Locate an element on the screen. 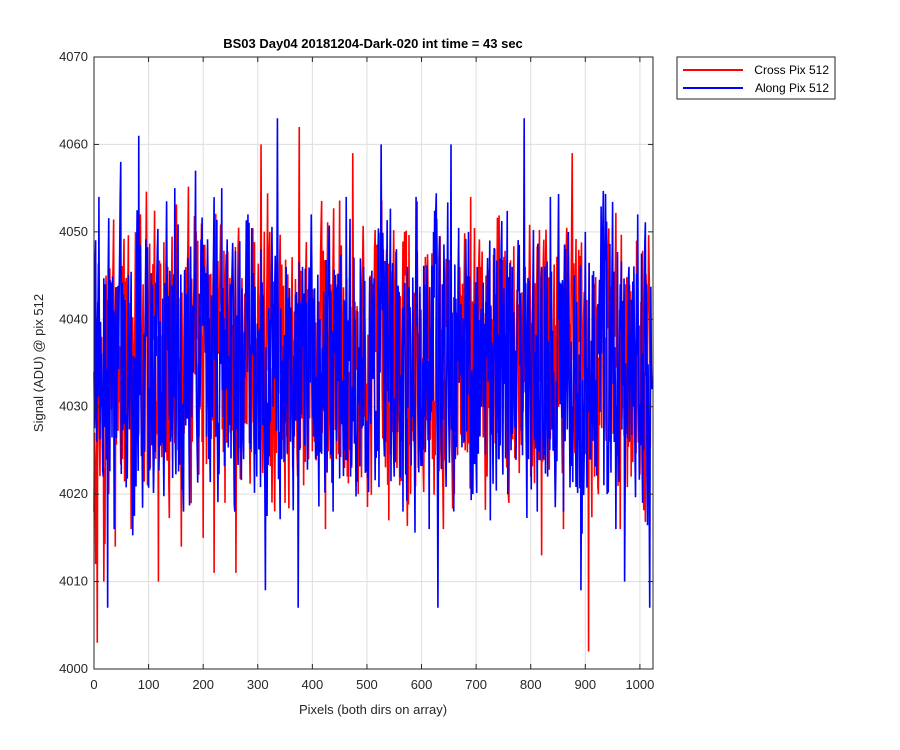 Image resolution: width=900 pixels, height=750 pixels. y-tick-label: 4070 is located at coordinates (73, 56).